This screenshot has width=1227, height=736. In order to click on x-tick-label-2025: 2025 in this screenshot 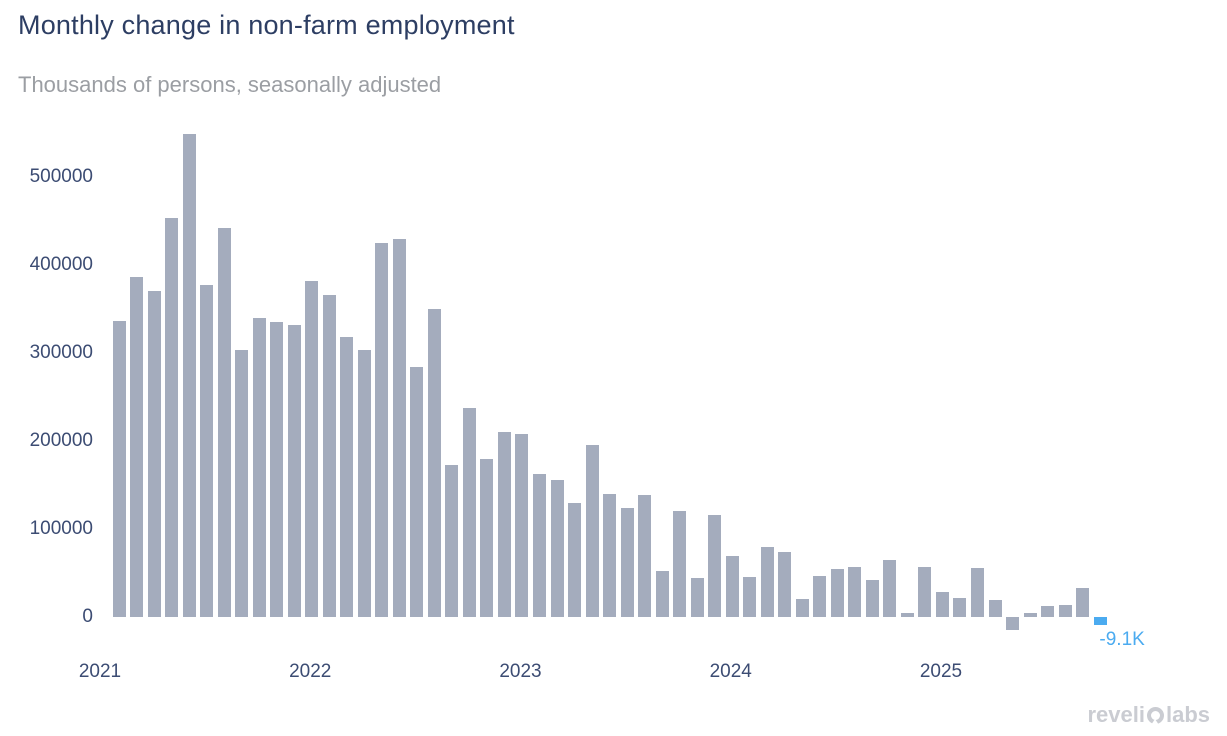, I will do `click(941, 671)`.